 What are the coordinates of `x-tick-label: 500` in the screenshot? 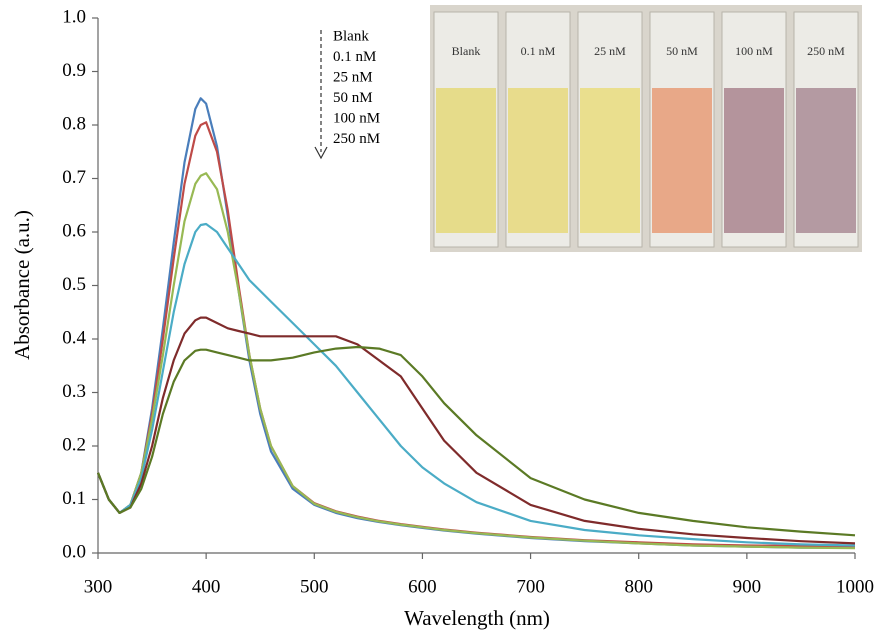 It's located at (314, 586).